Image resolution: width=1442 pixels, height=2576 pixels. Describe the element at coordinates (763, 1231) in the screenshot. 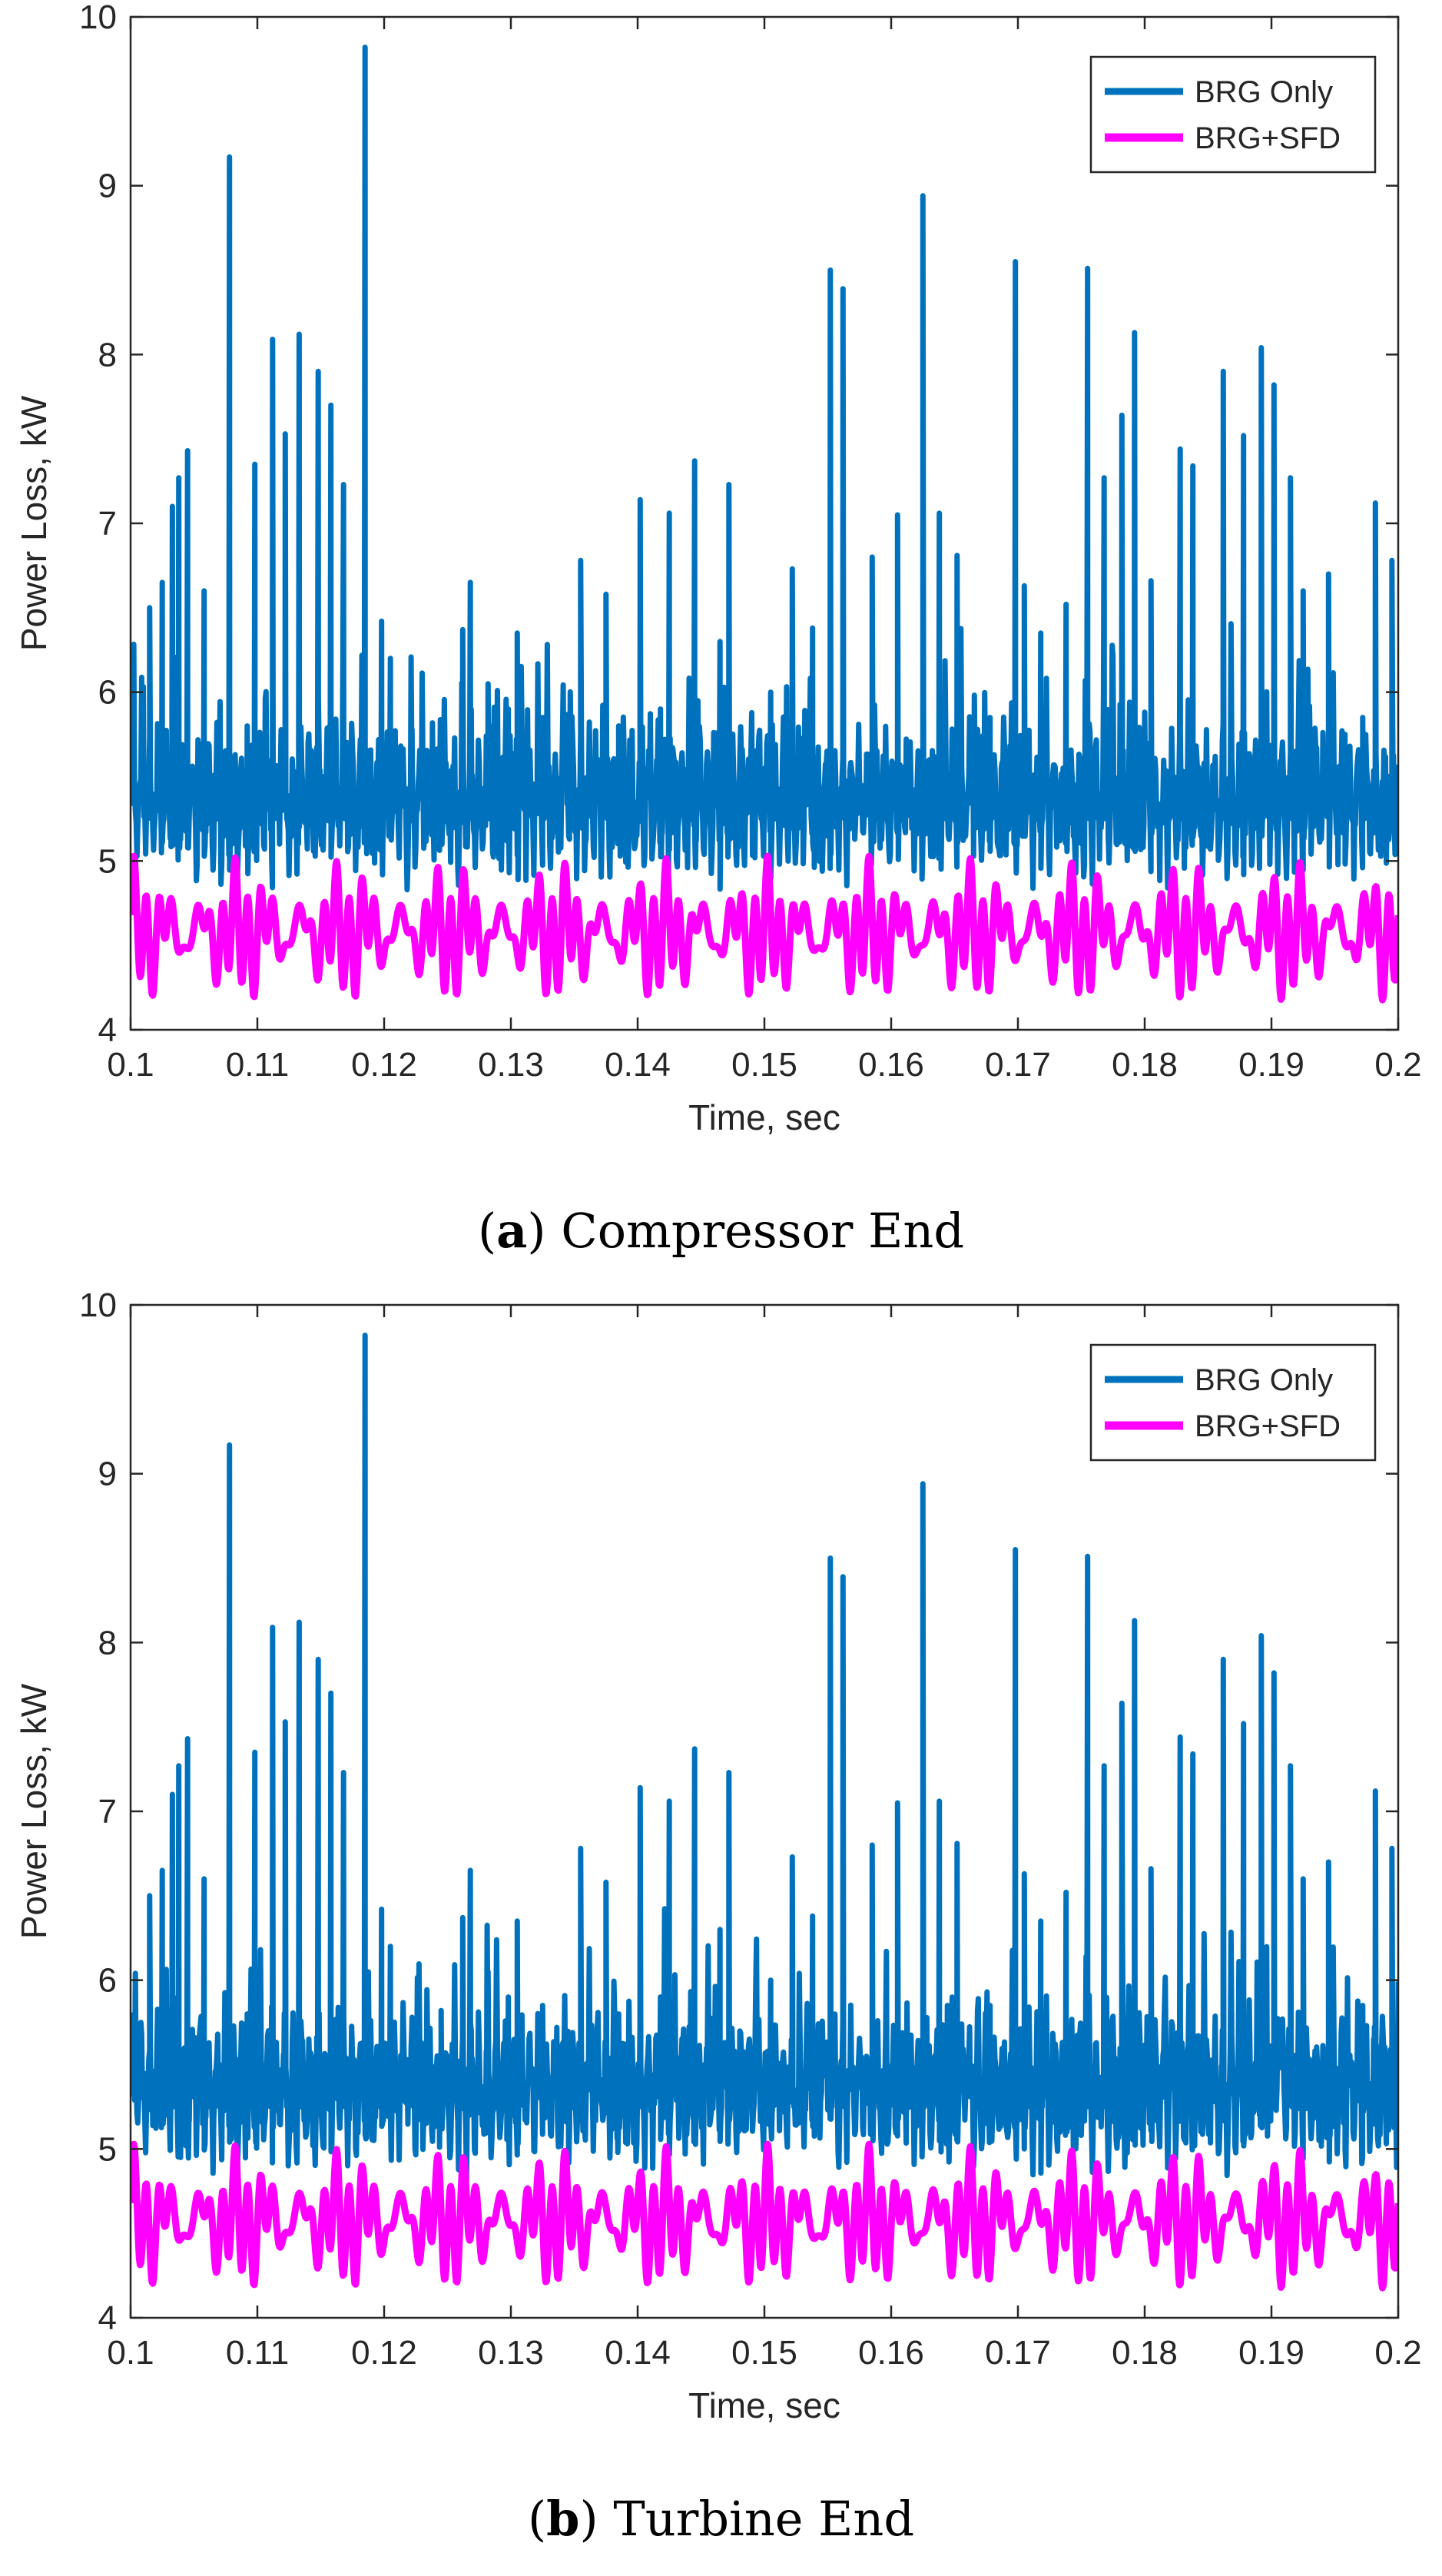

I see `caption-text: Compressor End` at that location.